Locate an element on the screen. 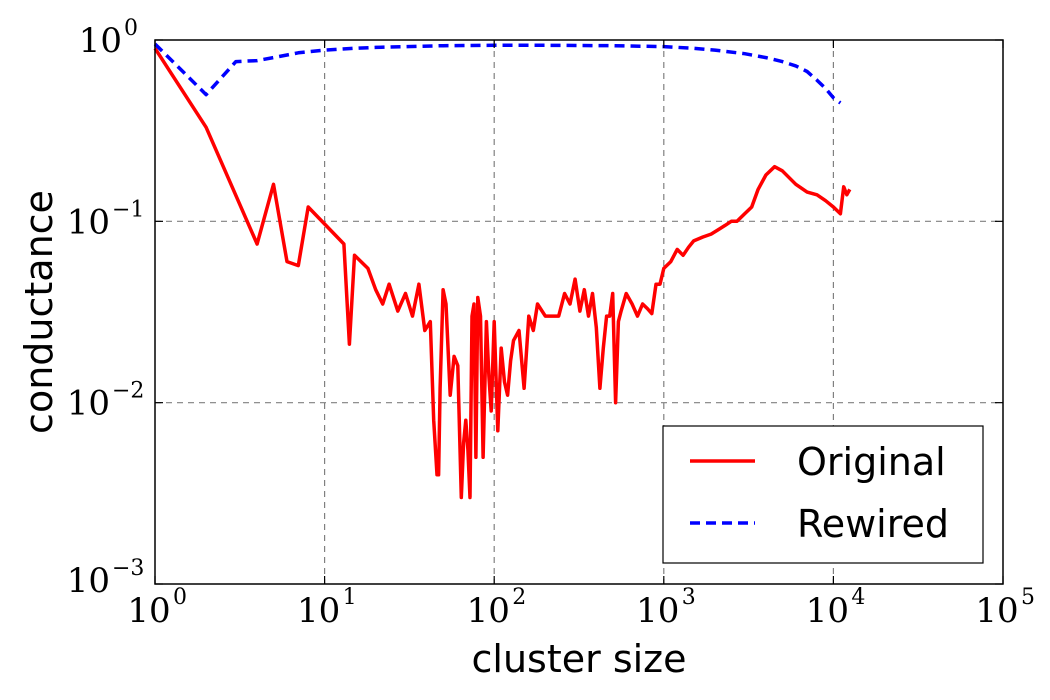  legend-box is located at coordinates (823, 494).